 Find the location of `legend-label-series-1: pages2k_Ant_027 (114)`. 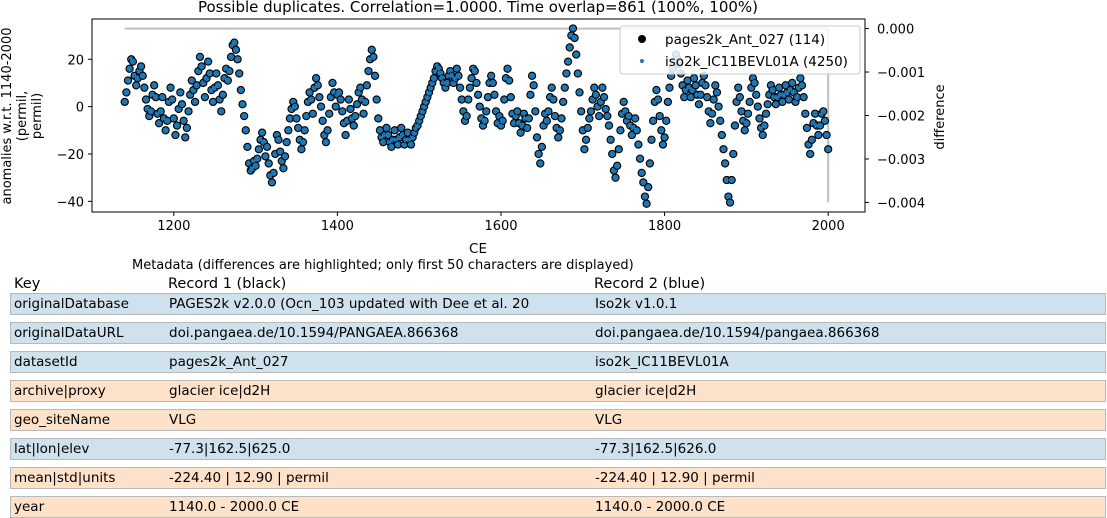

legend-label-series-1: pages2k_Ant_027 (114) is located at coordinates (745, 40).